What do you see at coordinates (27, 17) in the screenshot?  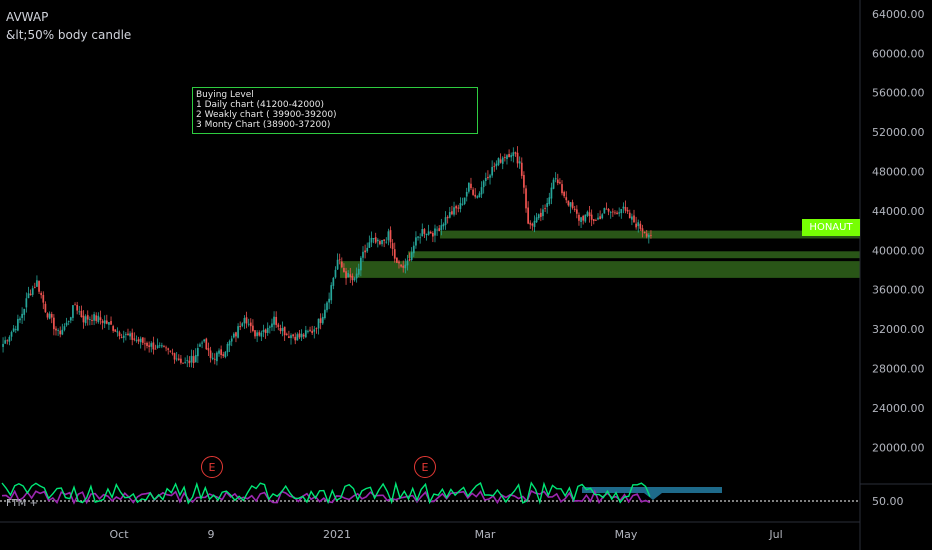 I see `indicator-legend-avwap: AVWAP` at bounding box center [27, 17].